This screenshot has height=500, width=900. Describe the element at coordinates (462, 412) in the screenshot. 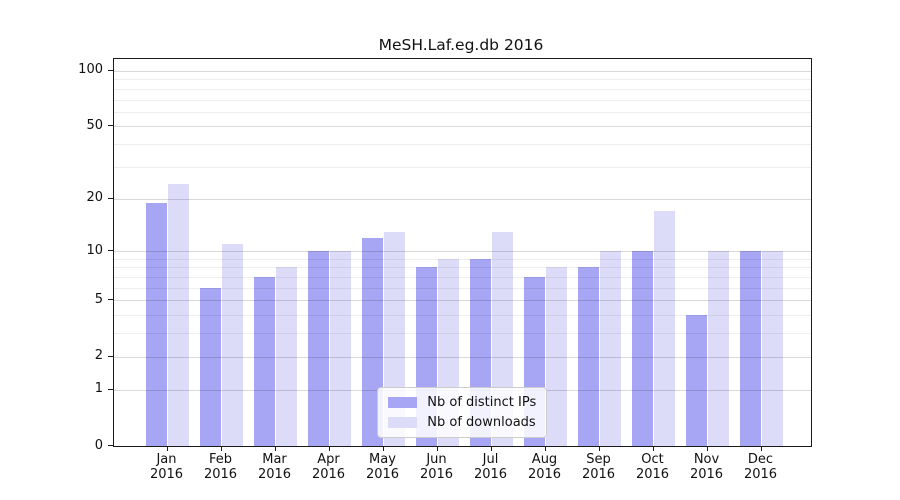

I see `legend: Nb of distinct IPs Nb of downloads` at that location.